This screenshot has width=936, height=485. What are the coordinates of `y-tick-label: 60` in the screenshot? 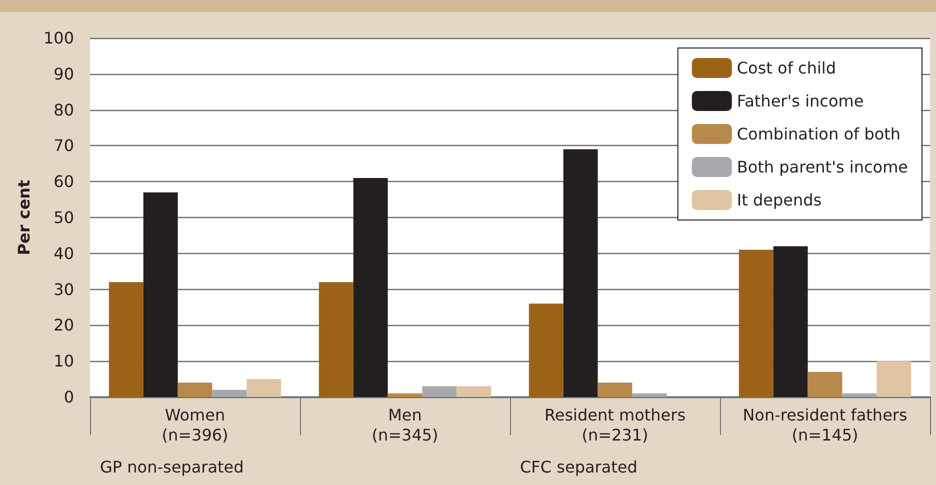 It's located at (64, 182).